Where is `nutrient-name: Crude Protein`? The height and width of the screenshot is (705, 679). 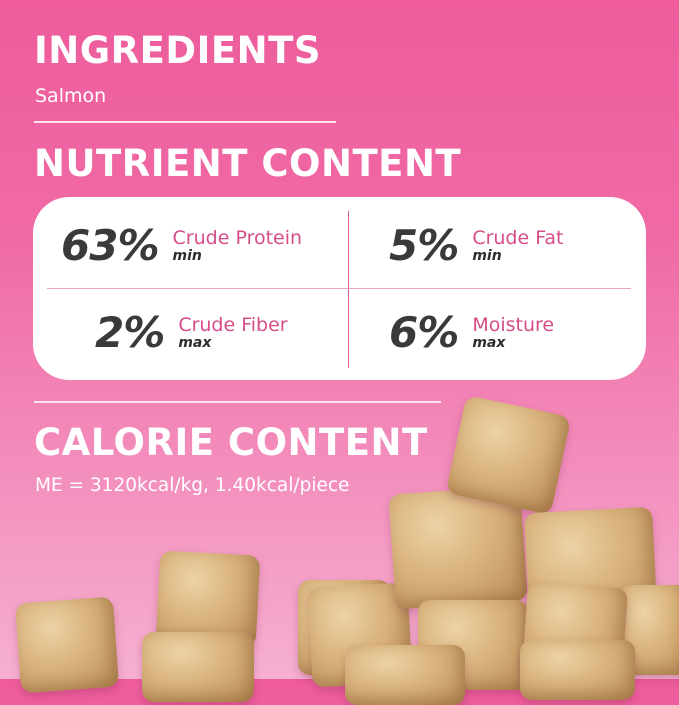
nutrient-name: Crude Protein is located at coordinates (237, 237).